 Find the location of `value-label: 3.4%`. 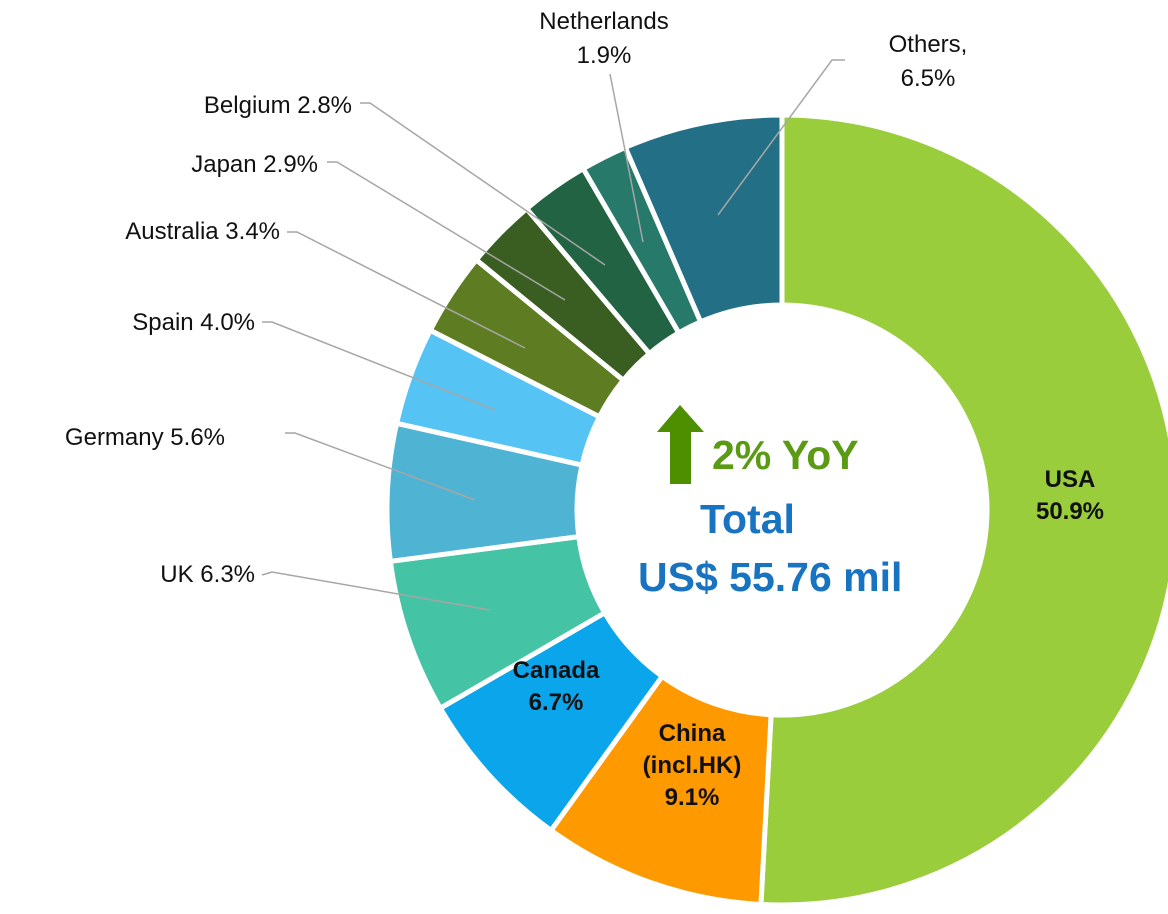

value-label: 3.4% is located at coordinates (252, 231).